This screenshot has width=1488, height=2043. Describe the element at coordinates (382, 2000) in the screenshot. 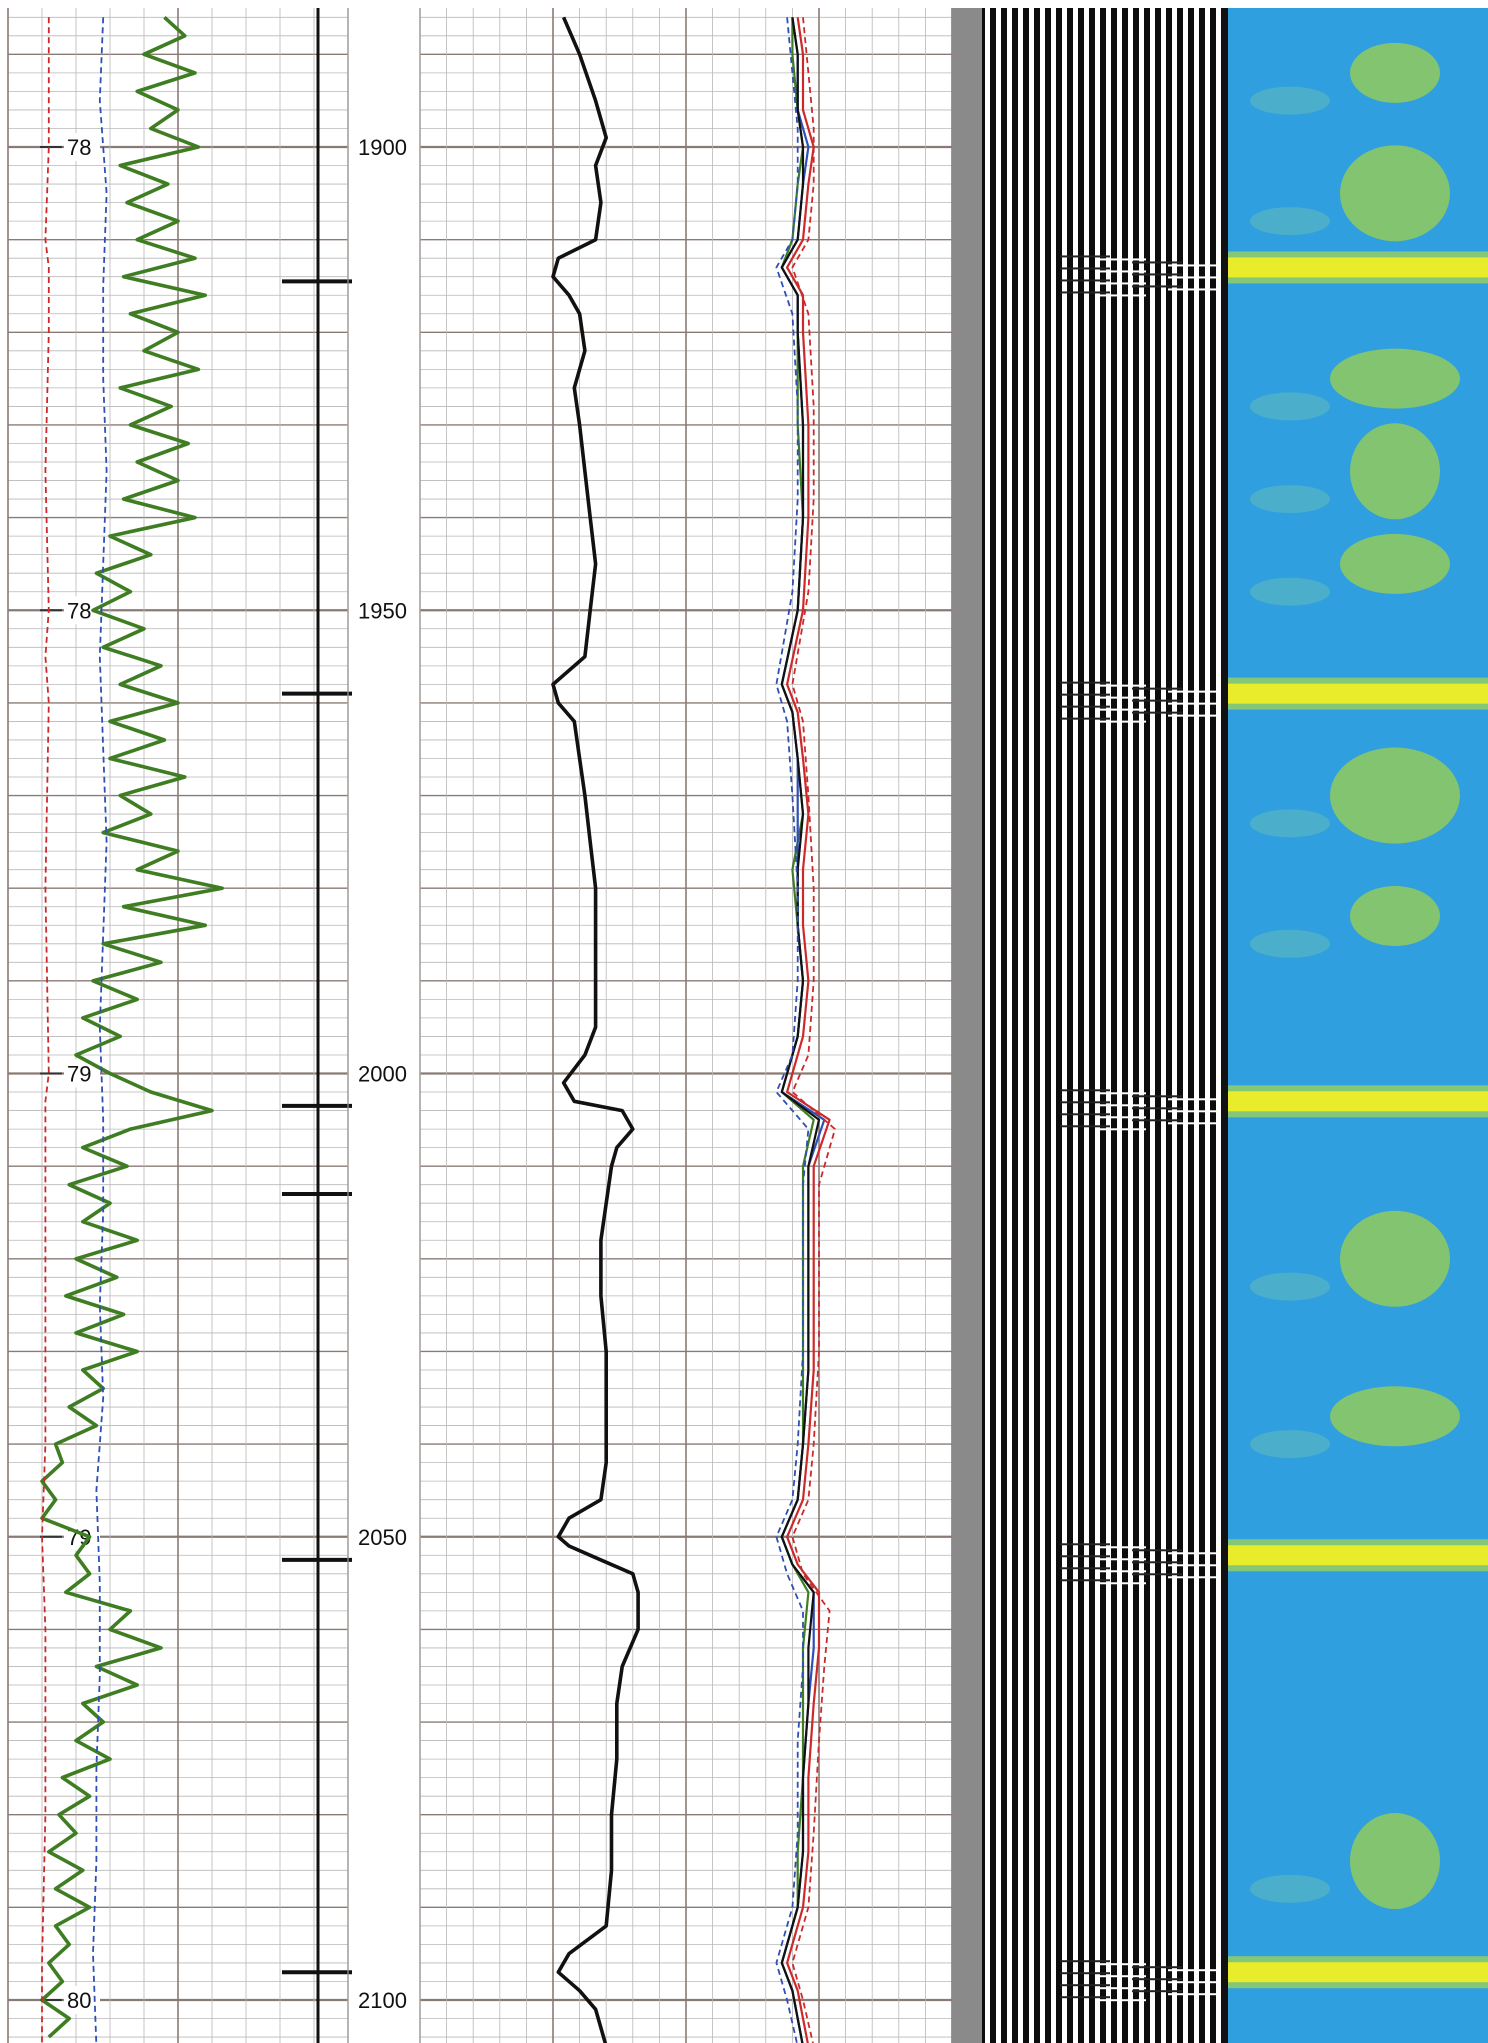

I see `depth-tick-label: 2100` at that location.